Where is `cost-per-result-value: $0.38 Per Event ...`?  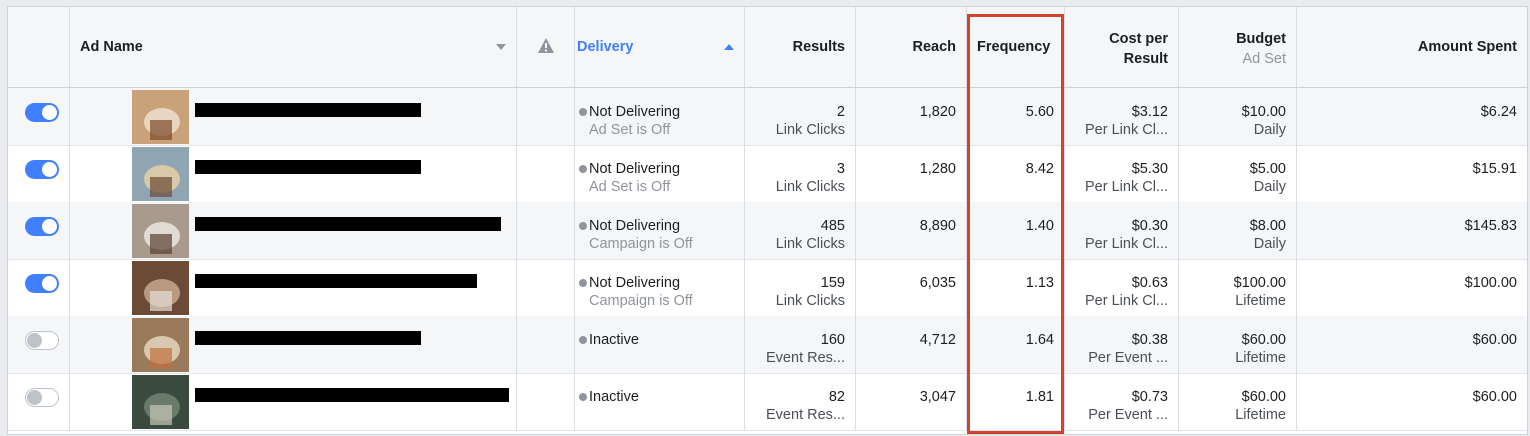
cost-per-result-value: $0.38 Per Event ... is located at coordinates (1128, 349).